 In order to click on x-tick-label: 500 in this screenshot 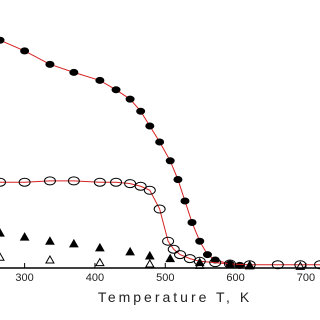, I will do `click(165, 278)`.